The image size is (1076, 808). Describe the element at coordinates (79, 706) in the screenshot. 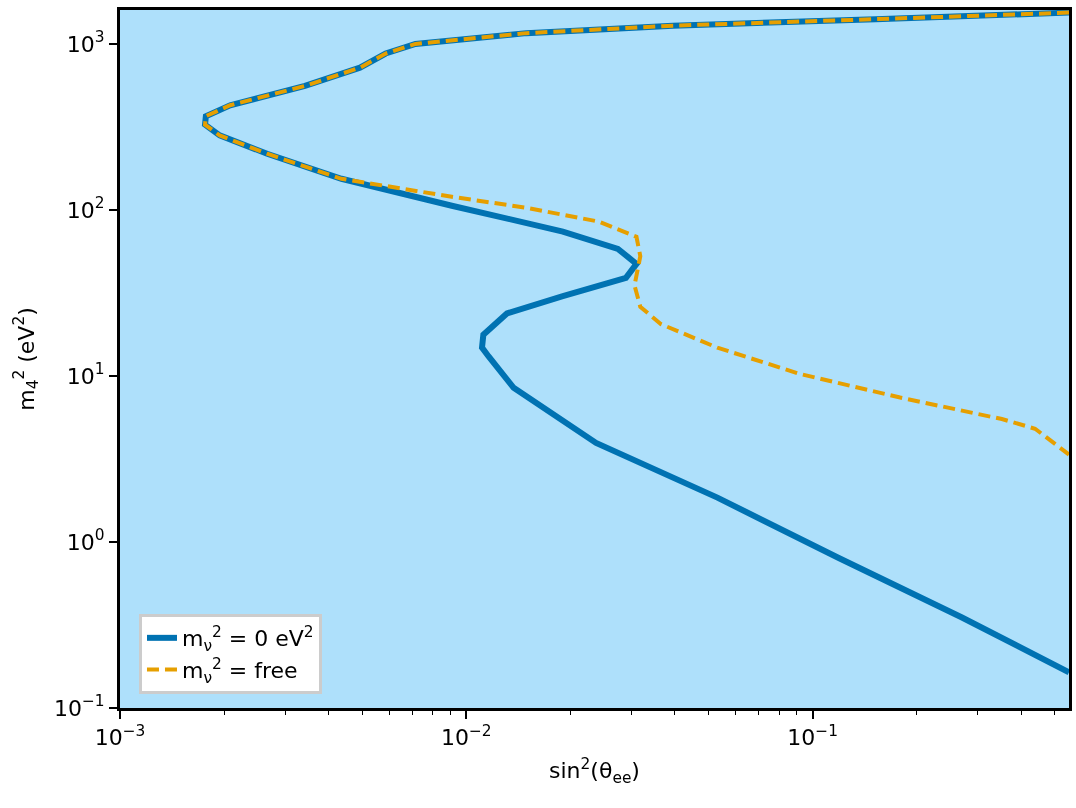

I see `y-tick-label: 10$^{−1}$` at that location.